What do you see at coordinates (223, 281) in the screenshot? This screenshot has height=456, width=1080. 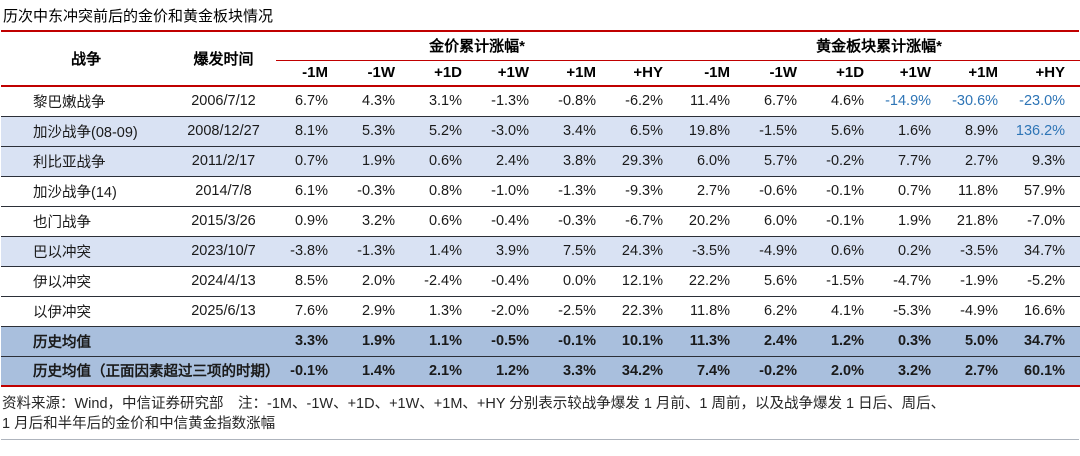 I see `outbreak-date-cell: 2024/4/13` at bounding box center [223, 281].